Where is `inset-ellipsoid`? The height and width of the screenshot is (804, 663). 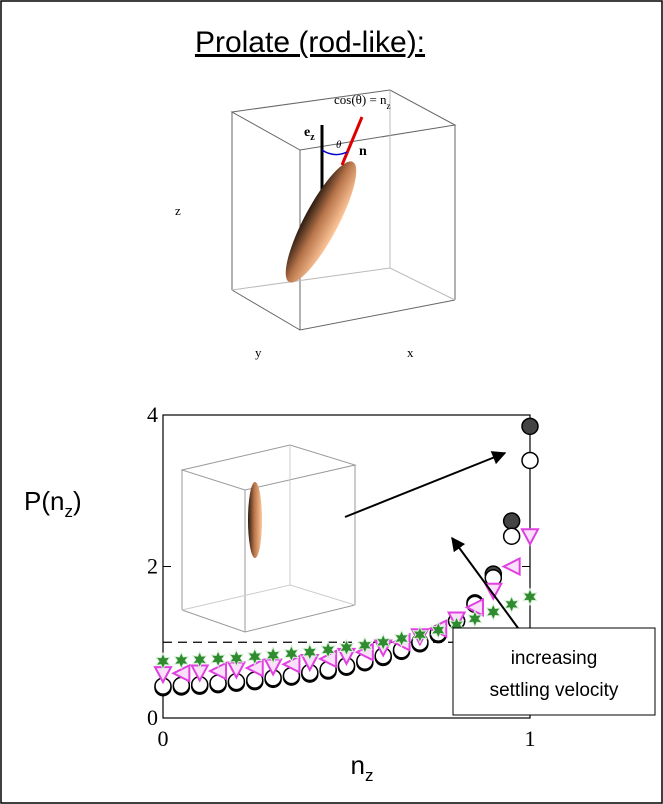 inset-ellipsoid is located at coordinates (255, 520).